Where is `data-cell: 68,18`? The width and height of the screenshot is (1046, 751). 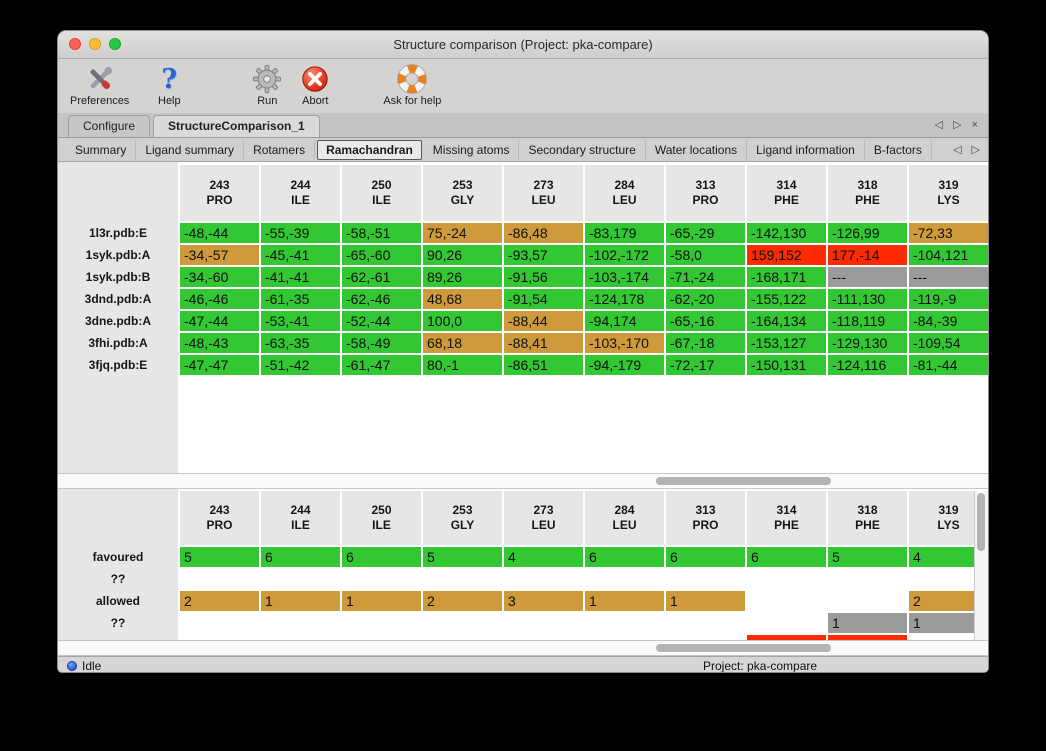
data-cell: 68,18 is located at coordinates (462, 343).